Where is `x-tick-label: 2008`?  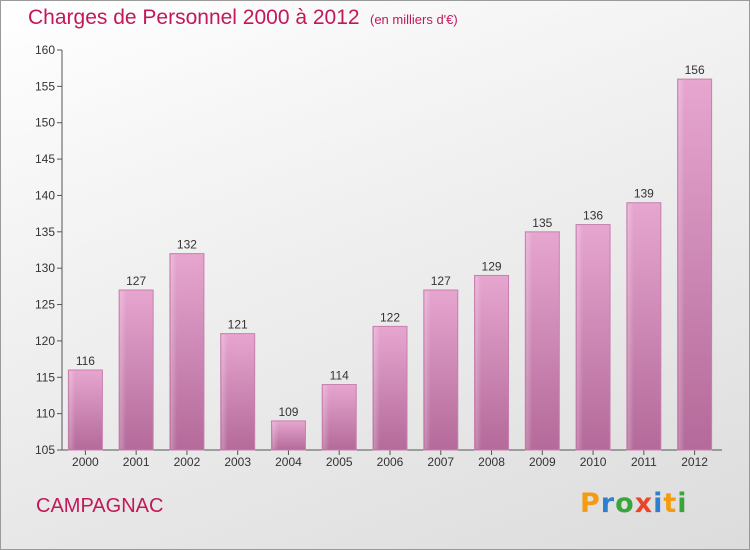
x-tick-label: 2008 is located at coordinates (491, 462).